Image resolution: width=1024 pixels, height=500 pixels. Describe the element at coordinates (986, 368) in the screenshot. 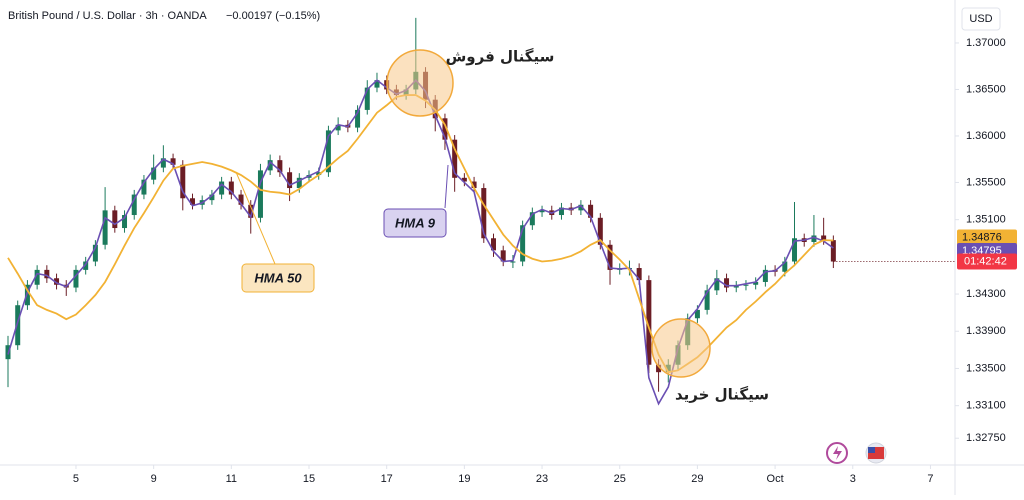

I see `y-tick-label: 1.33500` at that location.